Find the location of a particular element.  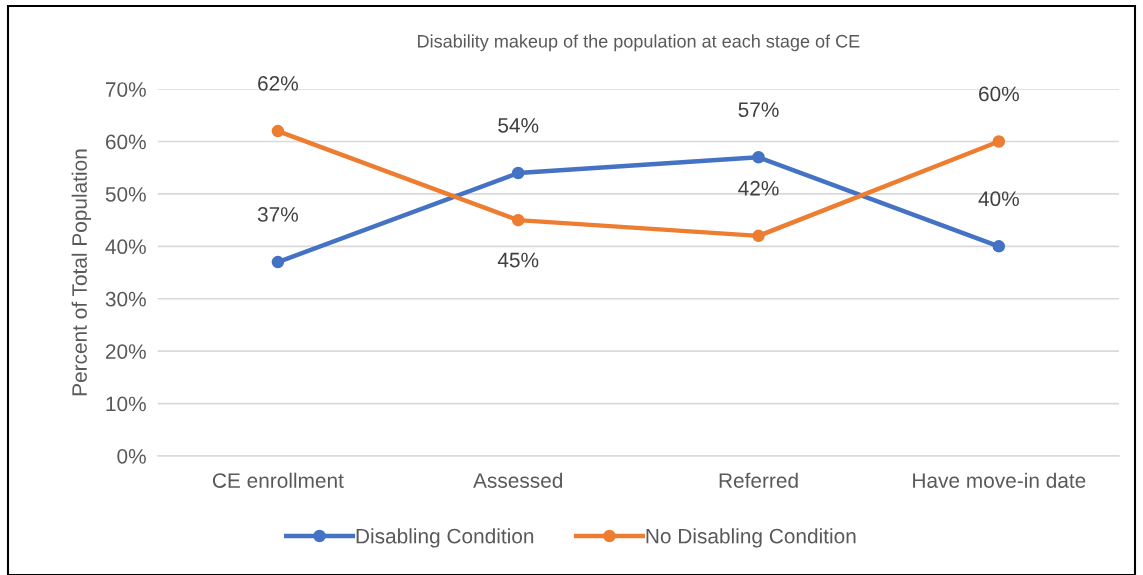

y-tick-label: 30% is located at coordinates (125, 299).